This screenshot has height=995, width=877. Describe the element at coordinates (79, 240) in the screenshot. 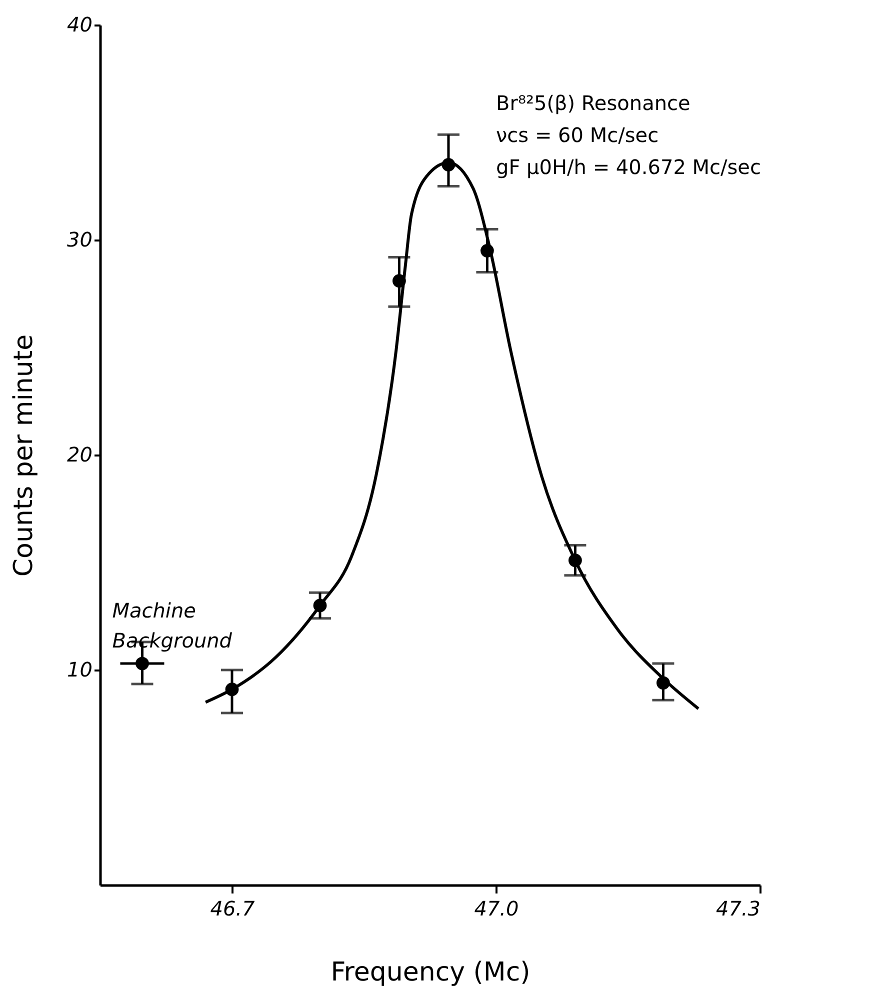

I see `y-tick-label: 30` at that location.